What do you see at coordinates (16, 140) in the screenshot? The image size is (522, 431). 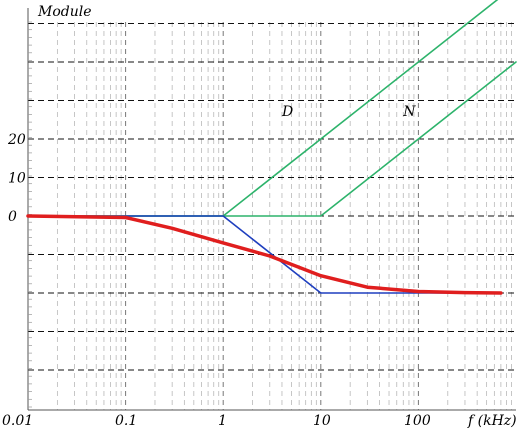 I see `y-tick-label: 20` at bounding box center [16, 140].